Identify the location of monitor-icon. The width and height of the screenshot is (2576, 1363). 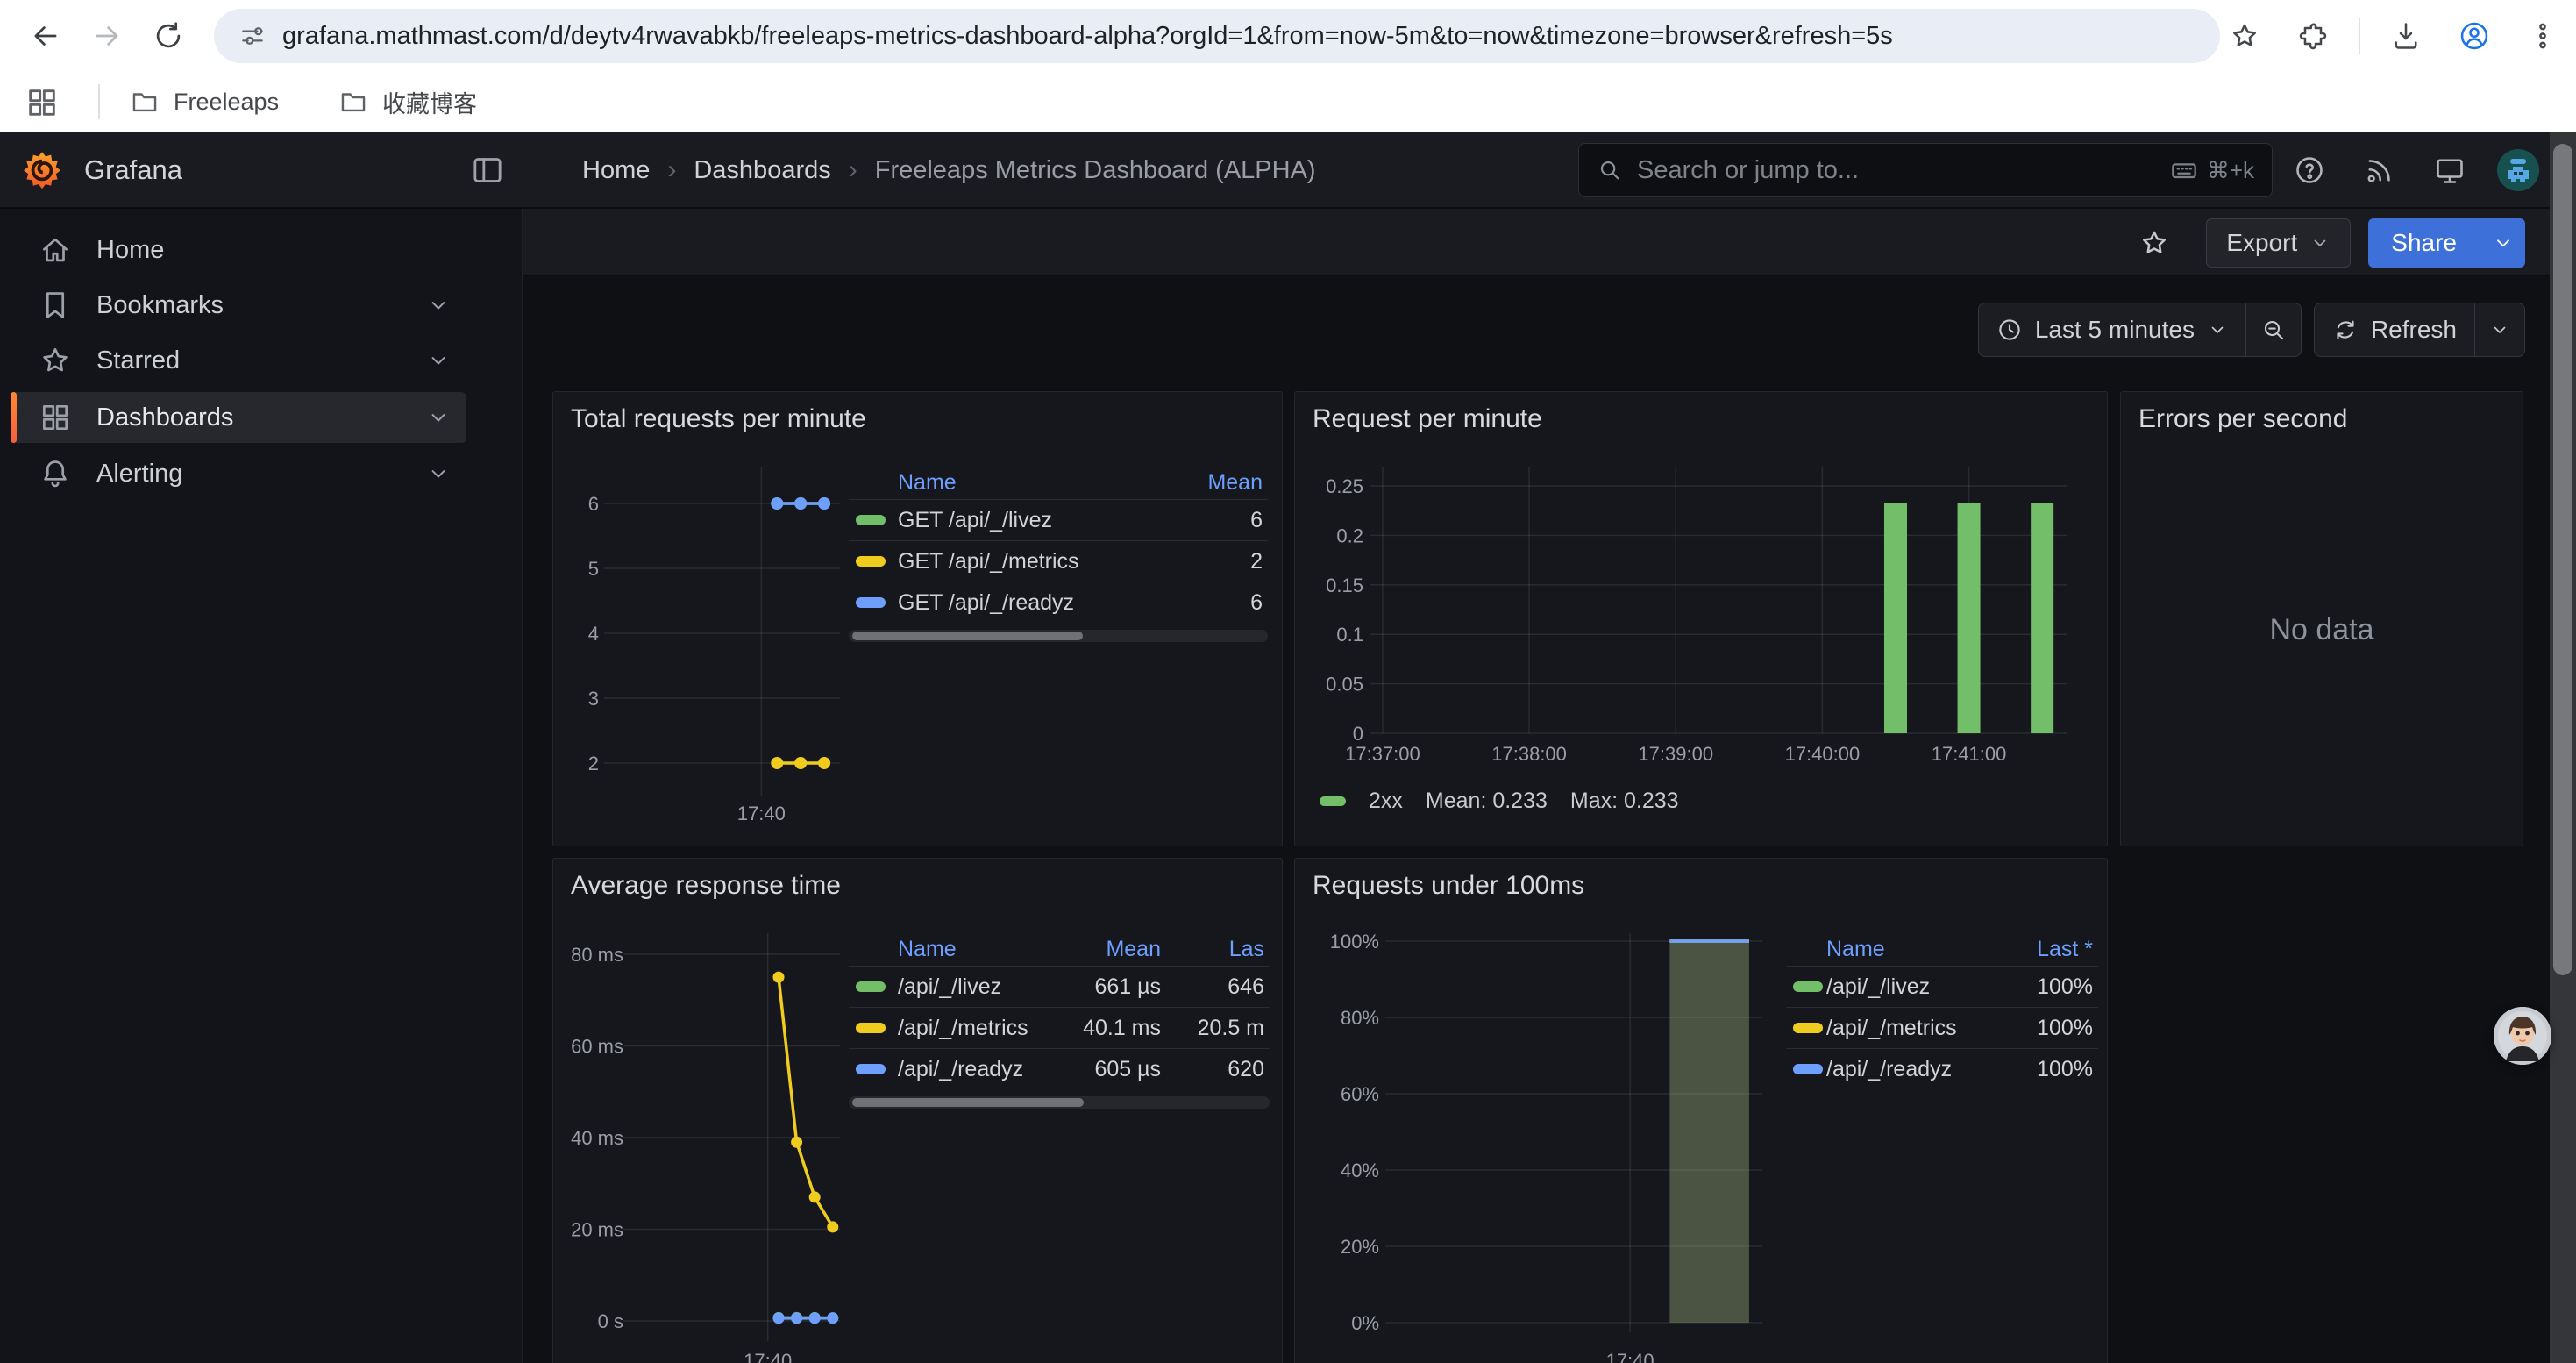
(2450, 170).